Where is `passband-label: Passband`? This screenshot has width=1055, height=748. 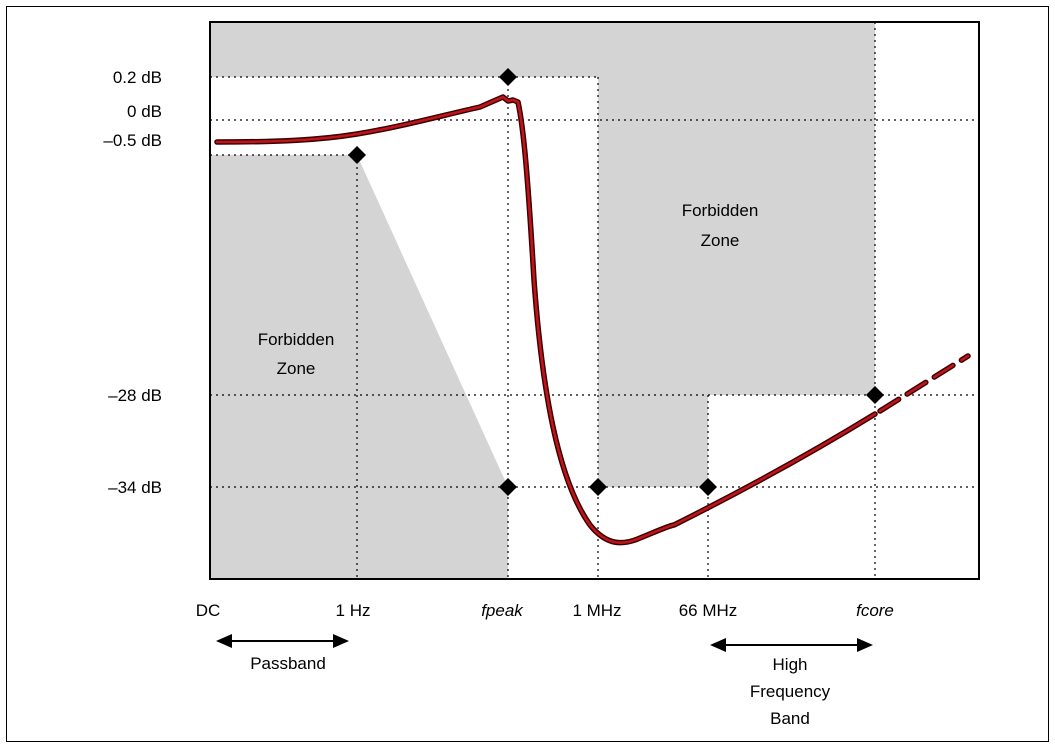
passband-label: Passband is located at coordinates (288, 663).